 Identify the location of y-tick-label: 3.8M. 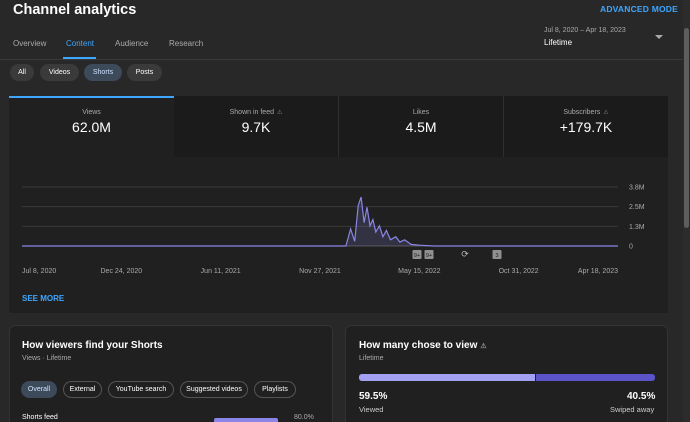
(637, 188).